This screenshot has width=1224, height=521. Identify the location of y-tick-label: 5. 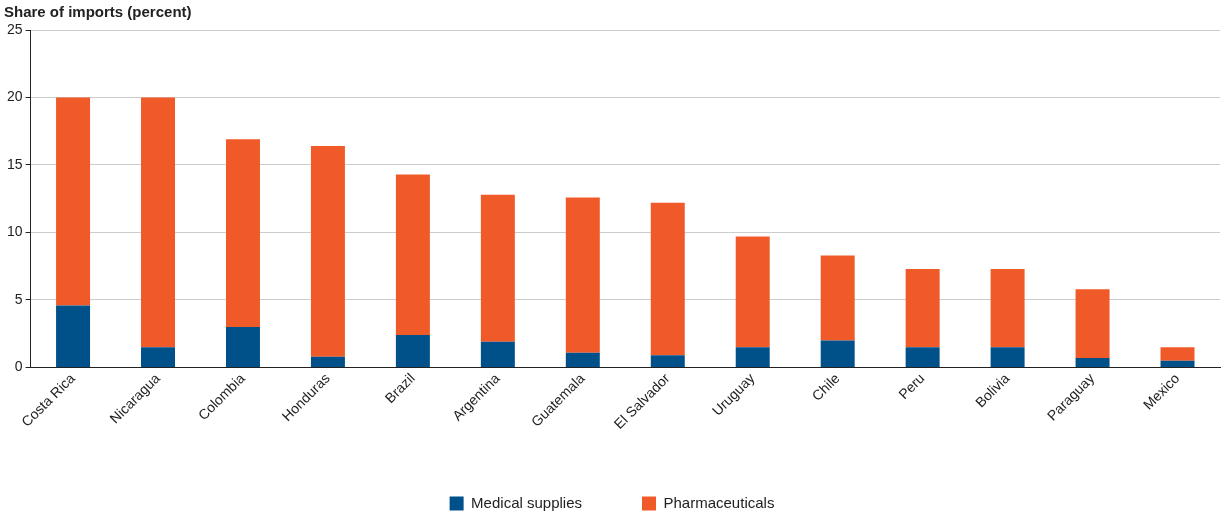
(18, 298).